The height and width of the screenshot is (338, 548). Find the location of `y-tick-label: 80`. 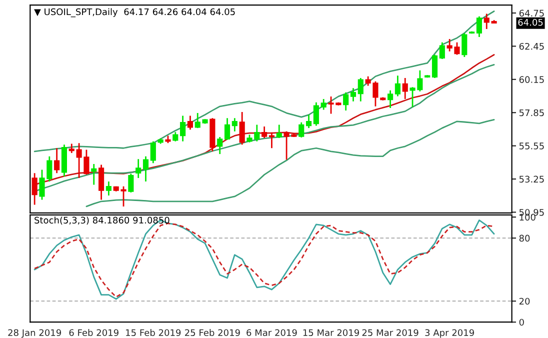

y-tick-label: 80 is located at coordinates (524, 238).